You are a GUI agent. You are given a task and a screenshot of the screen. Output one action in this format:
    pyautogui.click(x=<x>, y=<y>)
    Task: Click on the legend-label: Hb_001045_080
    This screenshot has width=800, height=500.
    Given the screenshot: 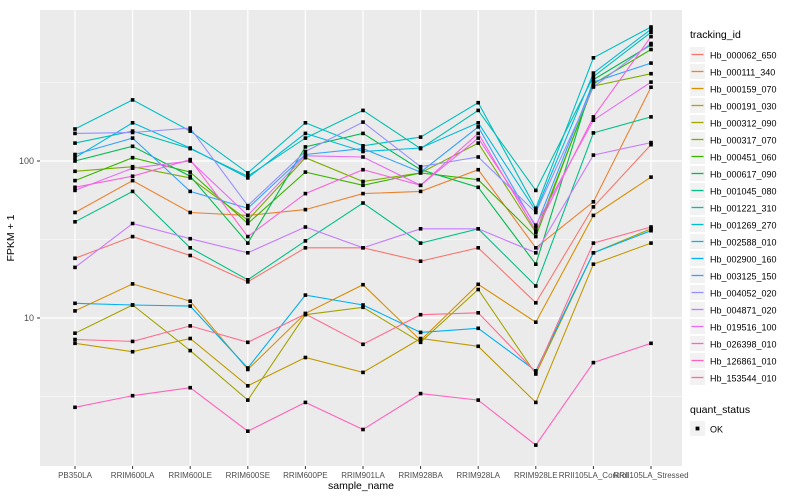 What is the action you would take?
    pyautogui.click(x=743, y=192)
    